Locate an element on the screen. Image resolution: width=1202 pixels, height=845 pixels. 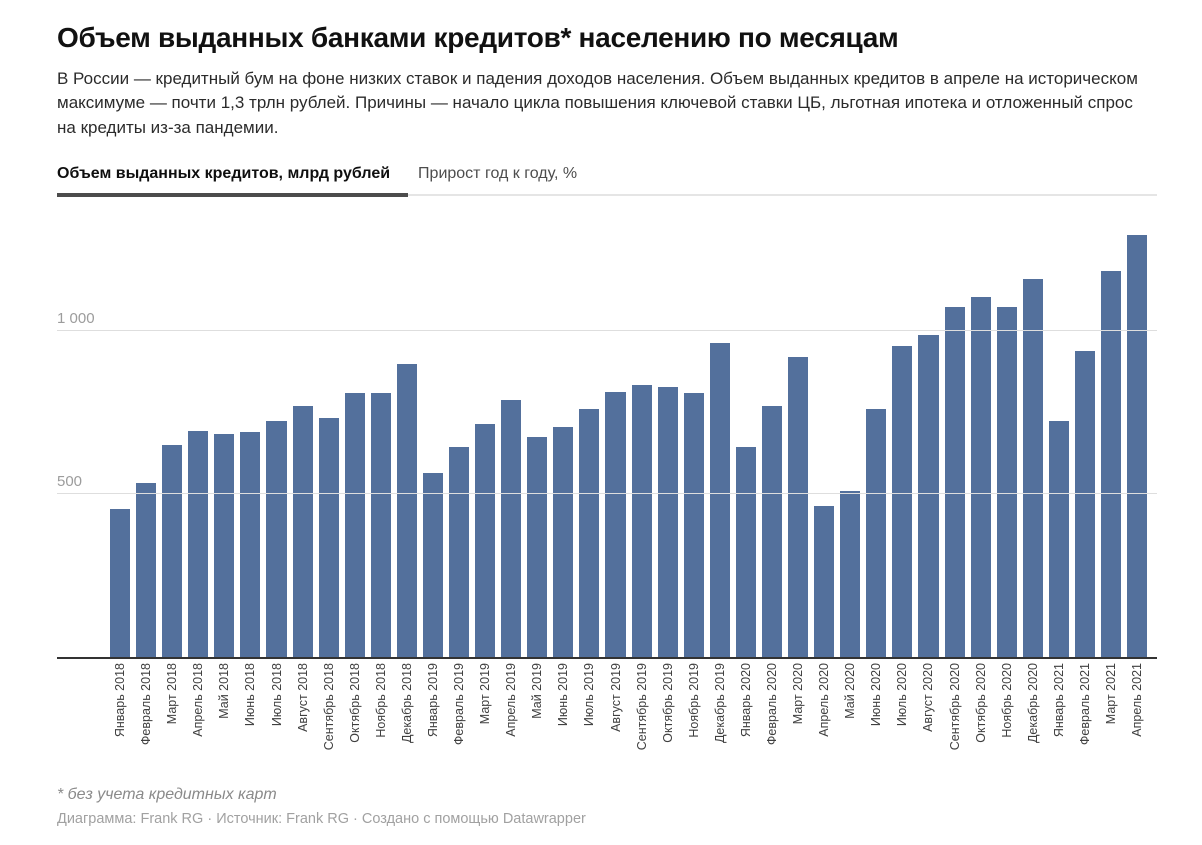
x-axis-label: Январь 2020 is located at coordinates (745, 700).